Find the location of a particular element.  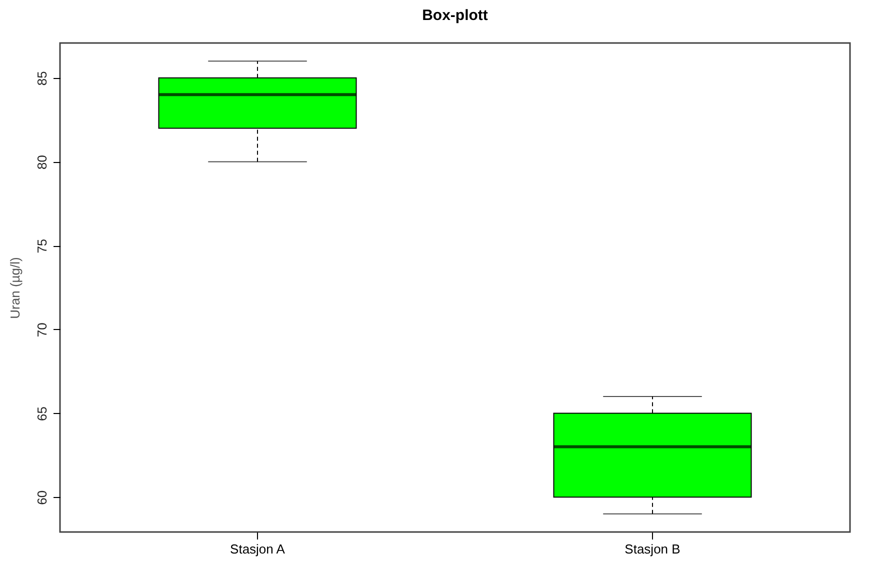

y-tick-label: 80 is located at coordinates (42, 162).